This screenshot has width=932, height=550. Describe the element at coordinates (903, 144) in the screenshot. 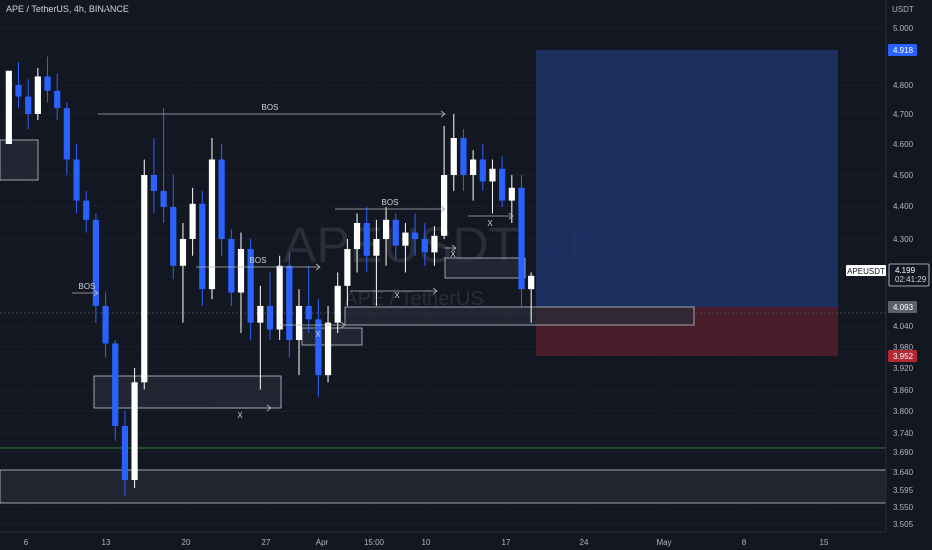

I see `price-tick-label: 4.600` at that location.